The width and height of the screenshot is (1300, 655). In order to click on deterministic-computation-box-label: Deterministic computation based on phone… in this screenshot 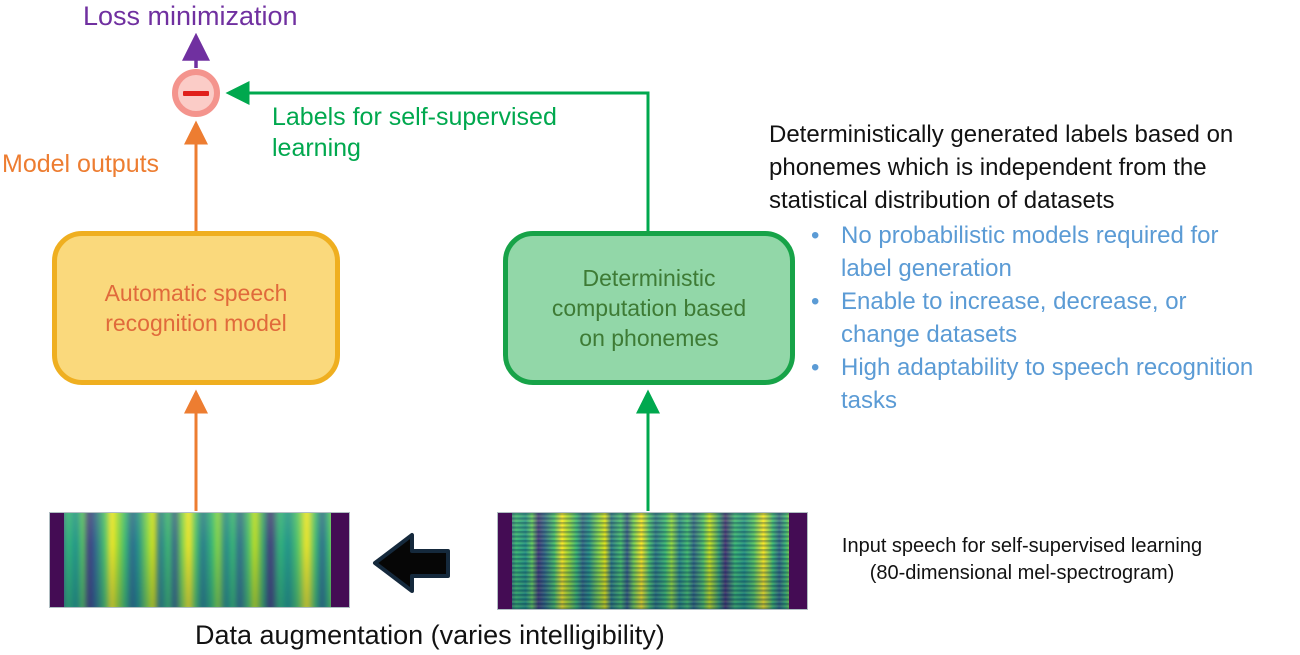, I will do `click(649, 308)`.